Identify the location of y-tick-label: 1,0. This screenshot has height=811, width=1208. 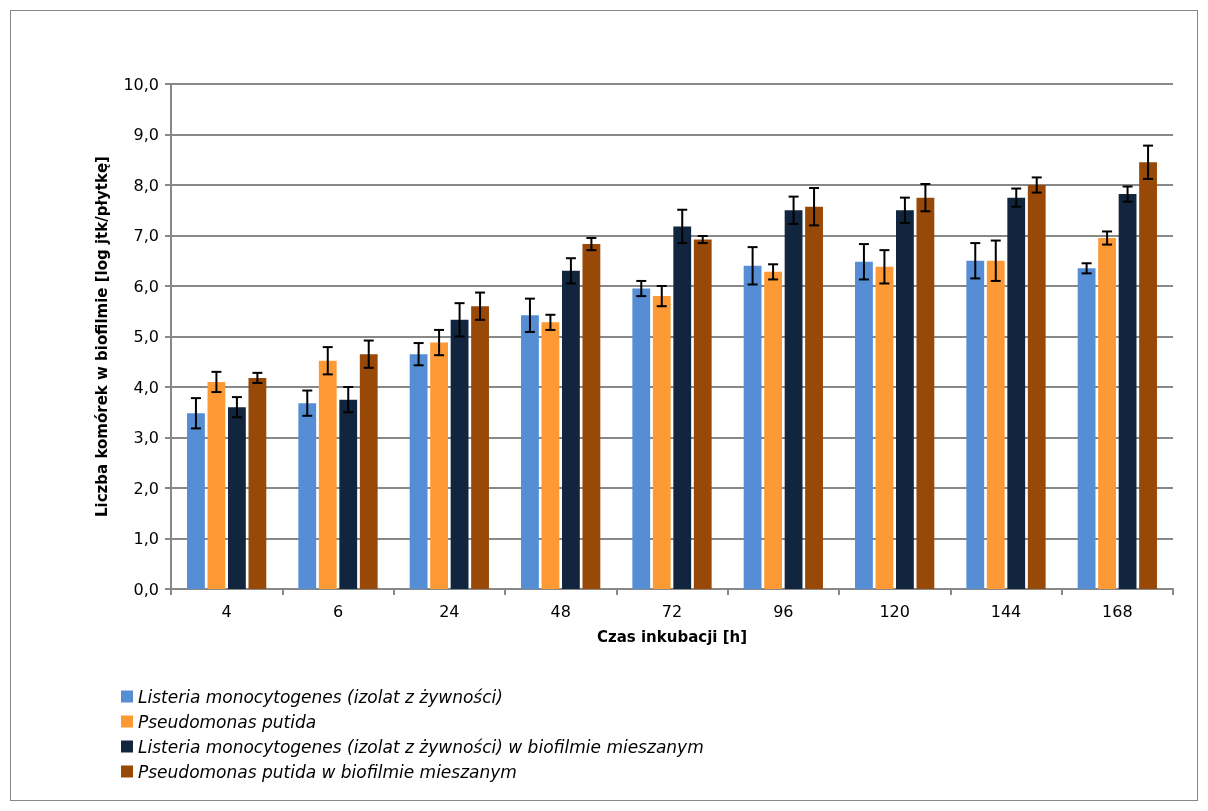
(146, 538).